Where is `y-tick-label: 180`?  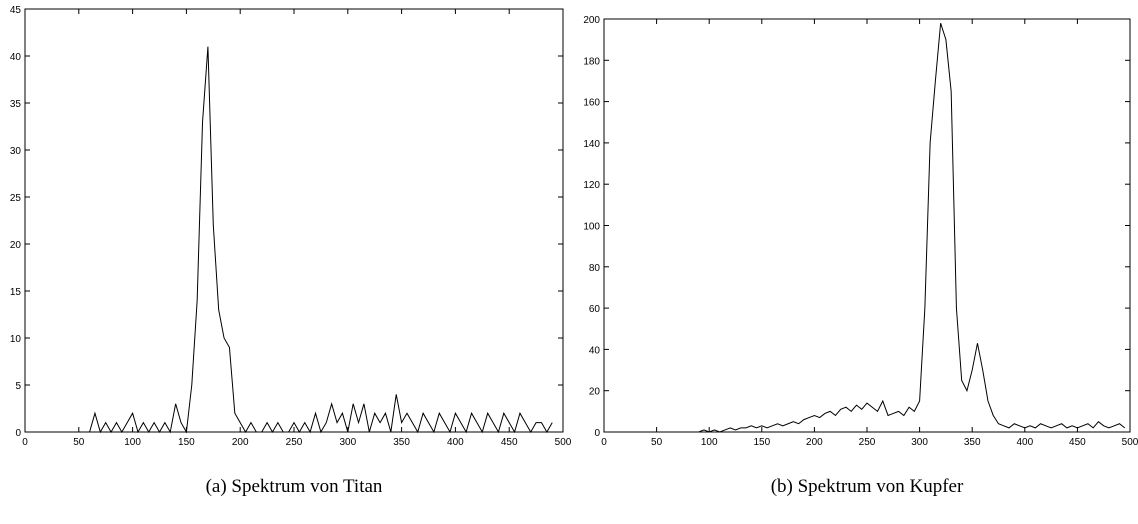 y-tick-label: 180 is located at coordinates (591, 61).